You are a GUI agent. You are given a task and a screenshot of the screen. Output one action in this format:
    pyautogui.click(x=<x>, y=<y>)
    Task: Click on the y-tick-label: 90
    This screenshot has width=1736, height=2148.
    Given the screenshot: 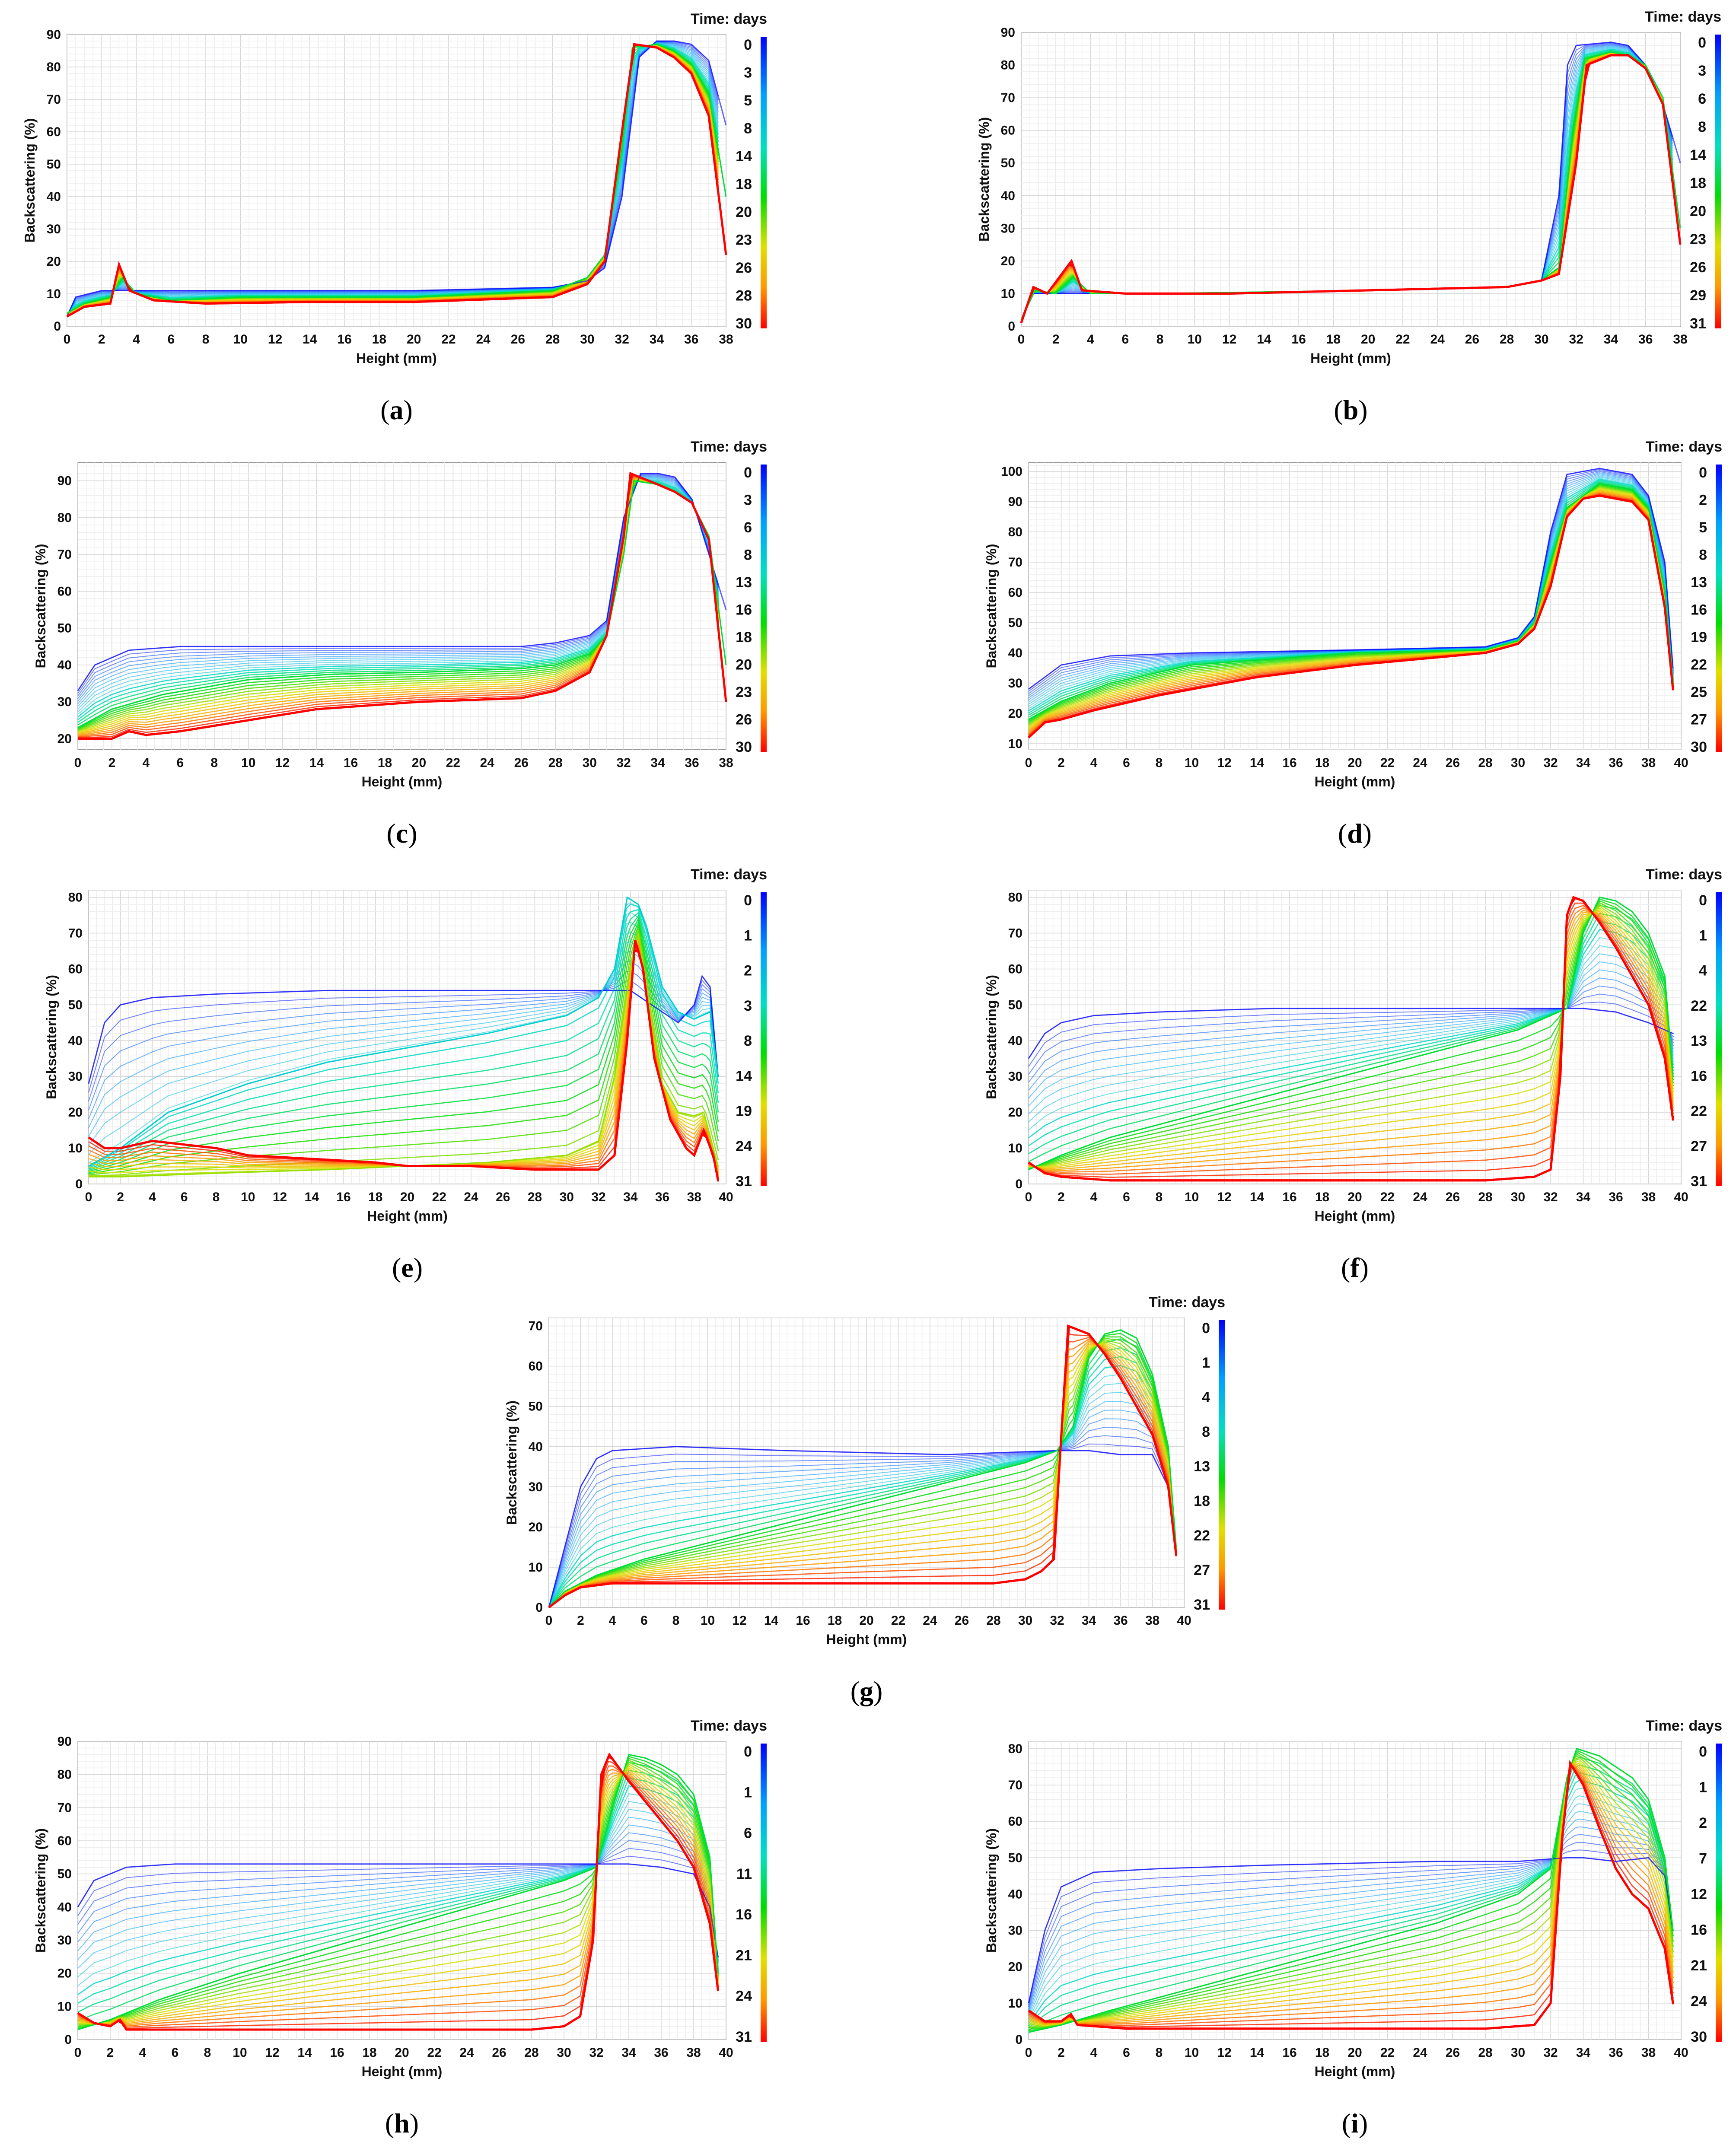 What is the action you would take?
    pyautogui.click(x=1008, y=32)
    